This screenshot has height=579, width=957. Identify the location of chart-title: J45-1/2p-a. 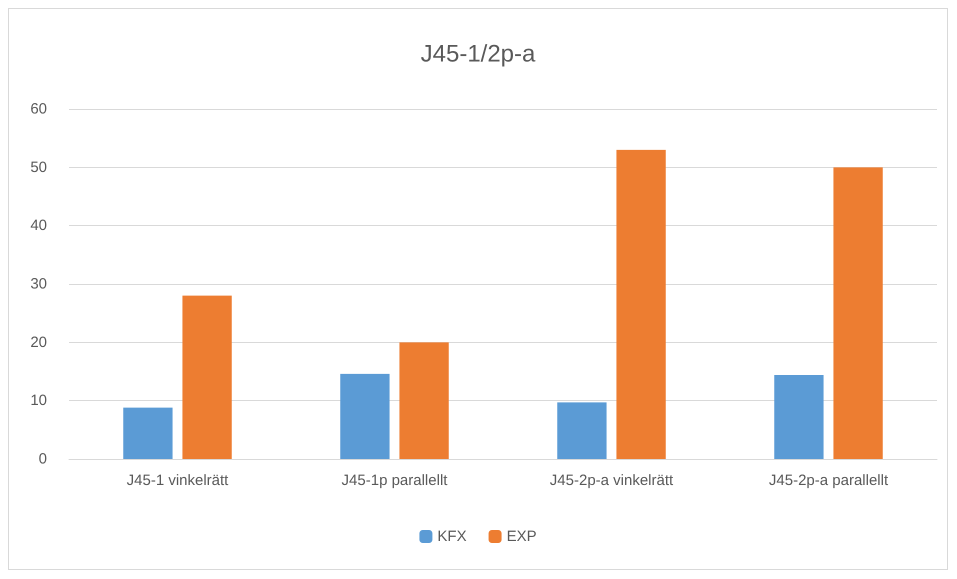
(478, 54).